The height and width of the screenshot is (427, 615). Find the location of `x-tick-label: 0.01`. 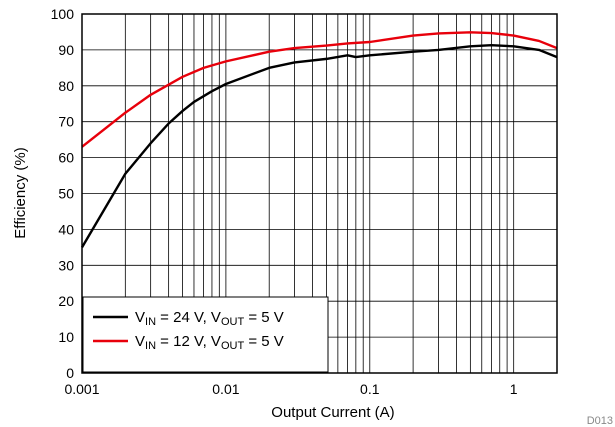

x-tick-label: 0.01 is located at coordinates (225, 389).